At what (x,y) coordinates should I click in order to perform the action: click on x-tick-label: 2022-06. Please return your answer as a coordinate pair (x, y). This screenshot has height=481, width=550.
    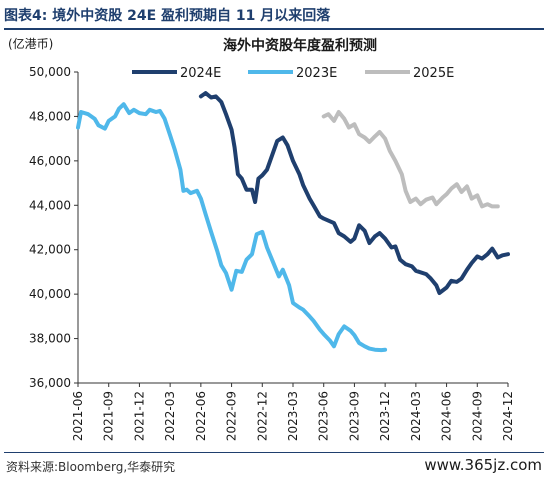
    Looking at the image, I should click on (201, 416).